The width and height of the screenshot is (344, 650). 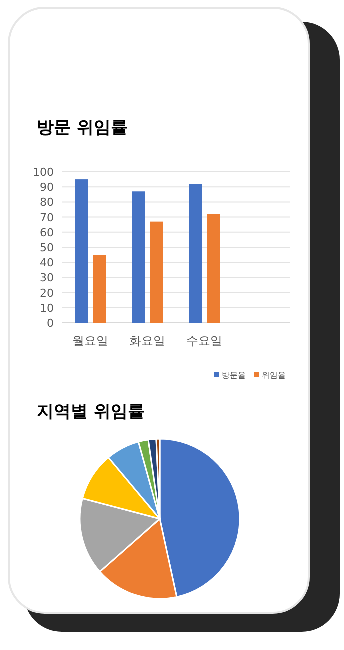 What do you see at coordinates (82, 128) in the screenshot?
I see `chart-title: 방문 위임률` at bounding box center [82, 128].